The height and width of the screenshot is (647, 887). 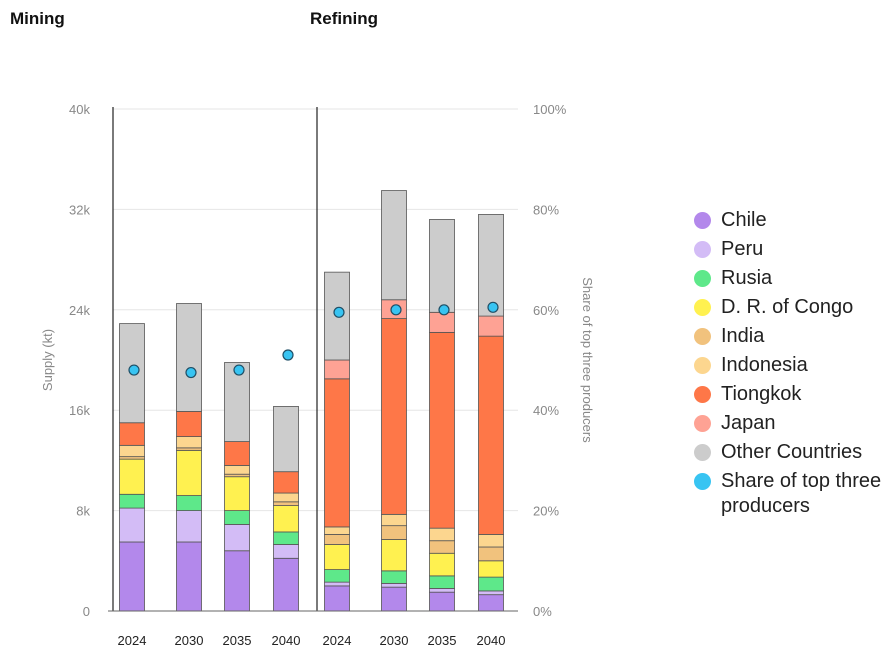 I want to click on legend-item: Tiongkok, so click(x=788, y=394).